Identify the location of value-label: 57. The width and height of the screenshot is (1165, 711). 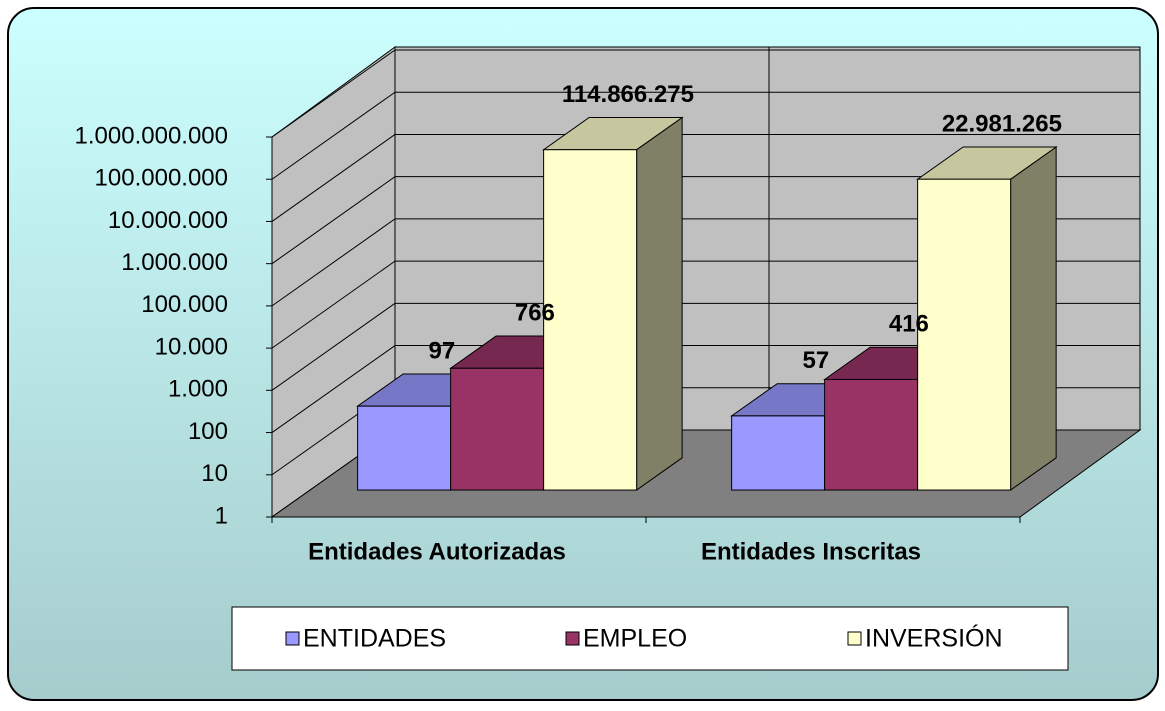
(816, 360).